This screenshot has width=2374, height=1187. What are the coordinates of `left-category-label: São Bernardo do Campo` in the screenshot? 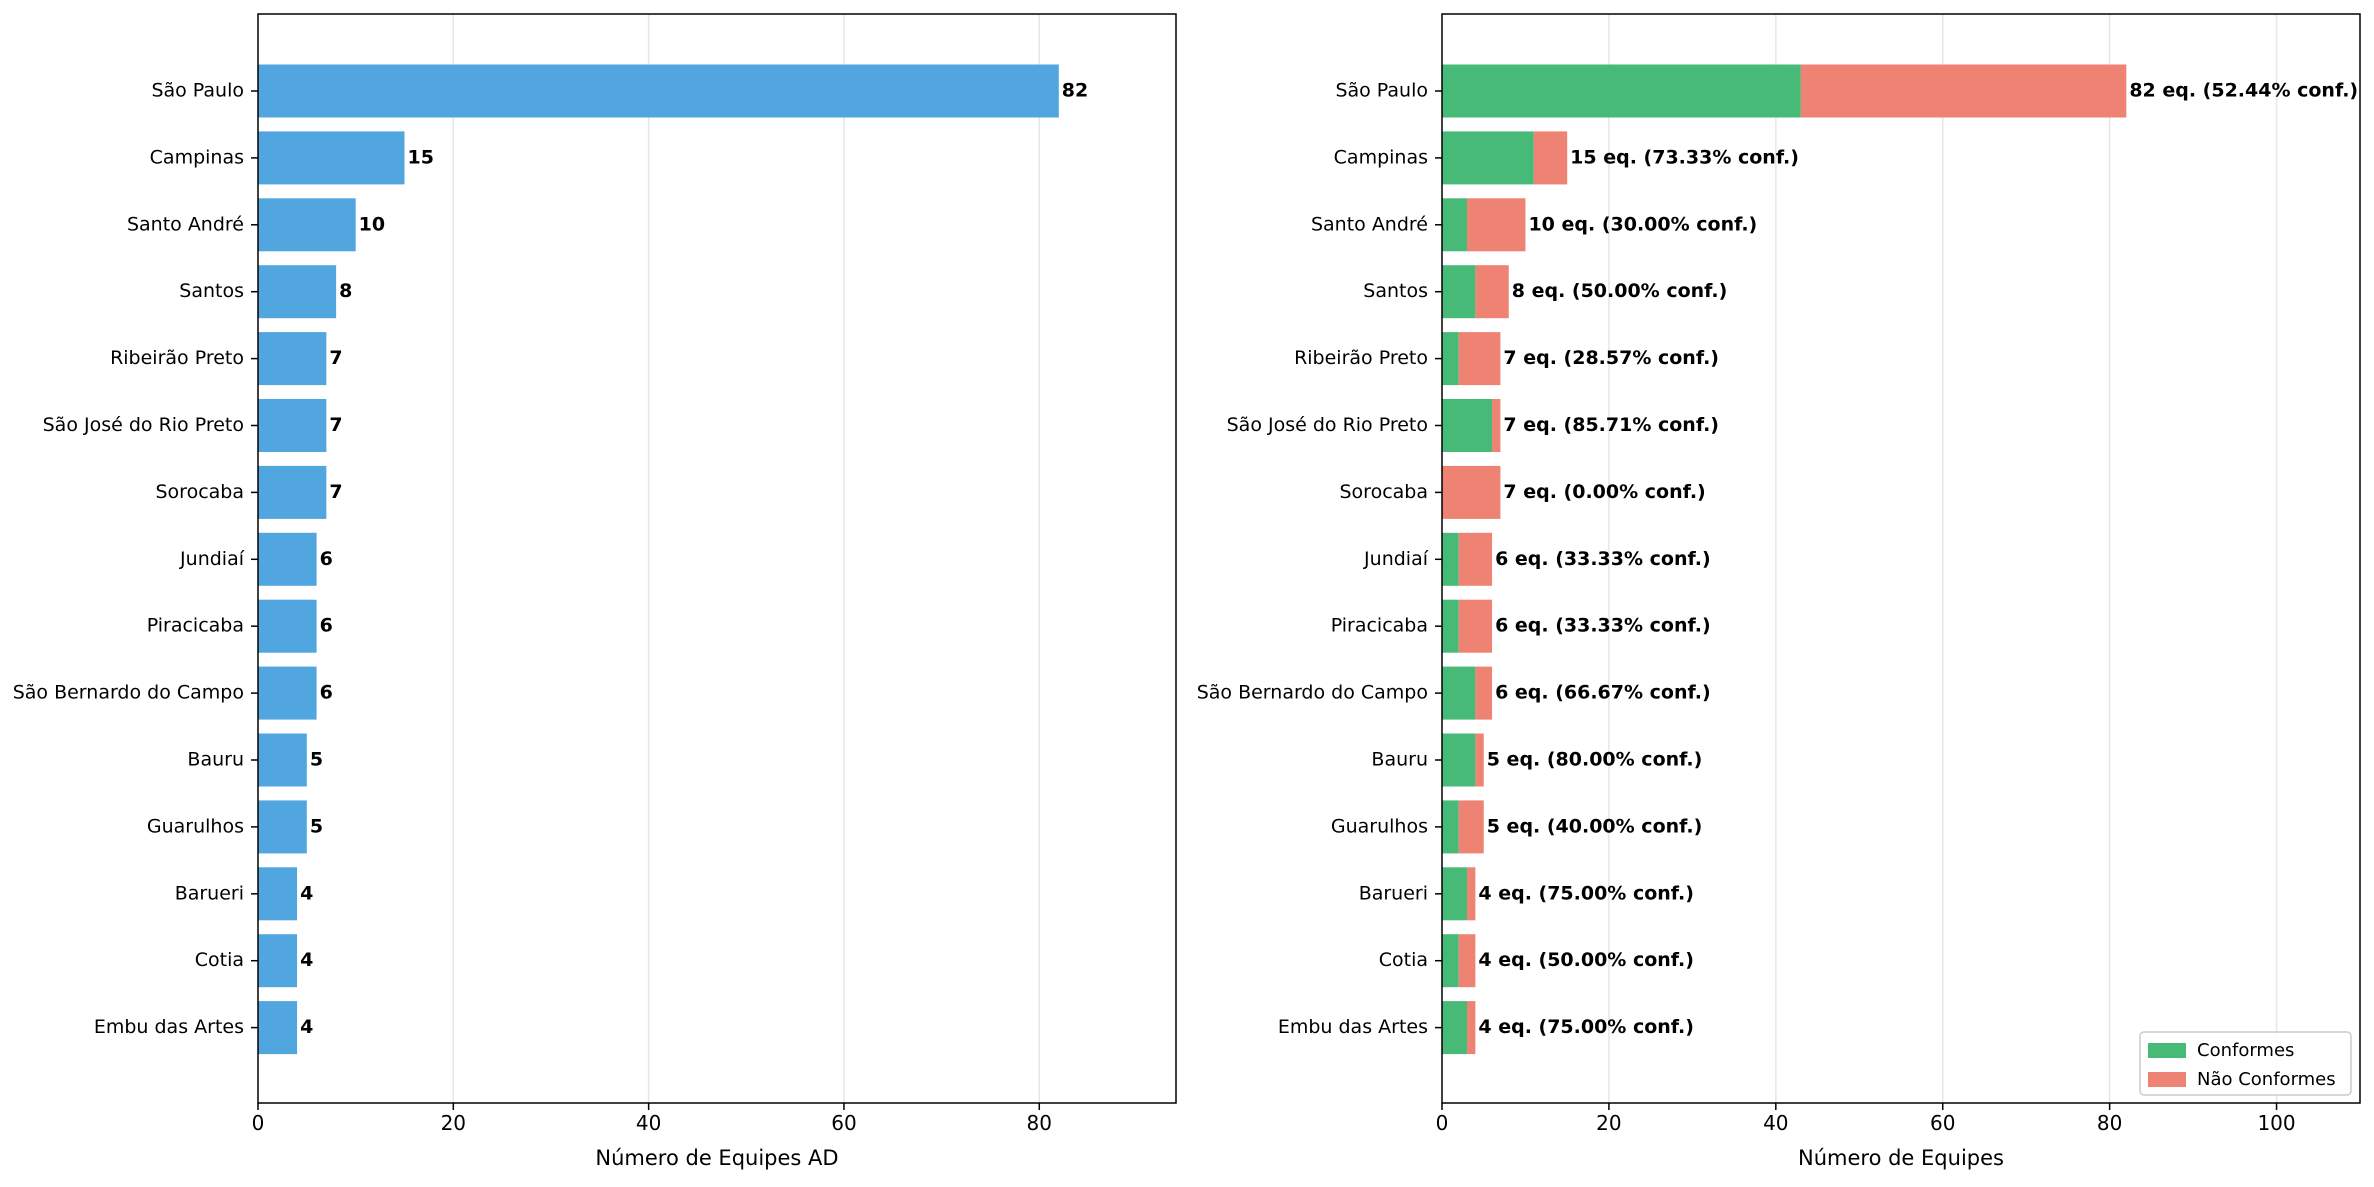 It's located at (128, 693).